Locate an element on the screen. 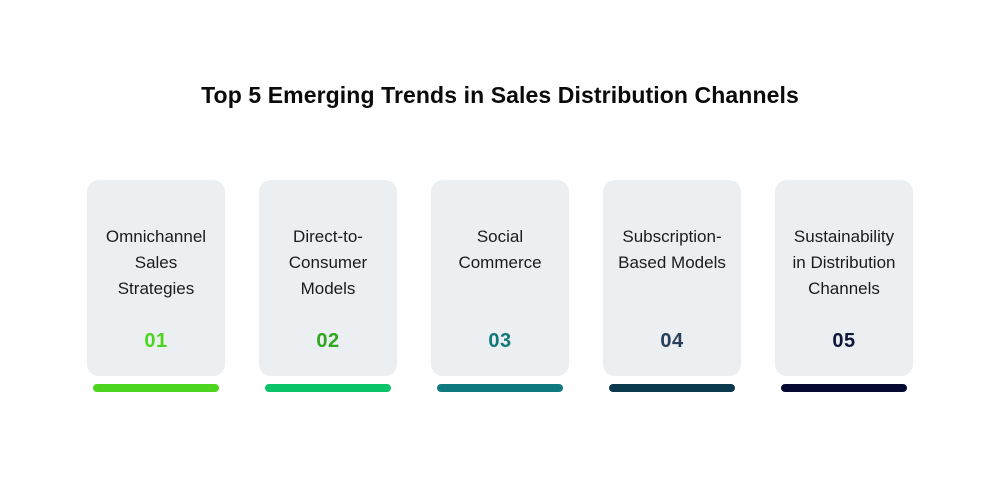 This screenshot has width=1000, height=500. trend-card-4: Subscription- Based Models 04 is located at coordinates (672, 288).